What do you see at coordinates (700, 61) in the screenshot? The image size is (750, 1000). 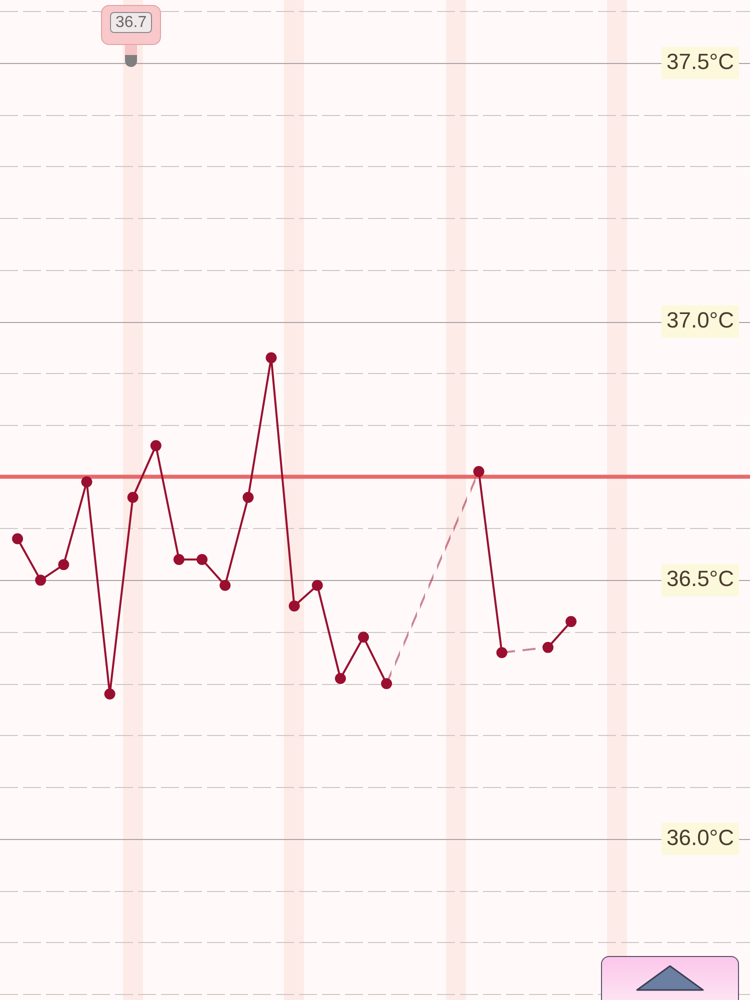 I see `y-tick-label: 37.5°C` at bounding box center [700, 61].